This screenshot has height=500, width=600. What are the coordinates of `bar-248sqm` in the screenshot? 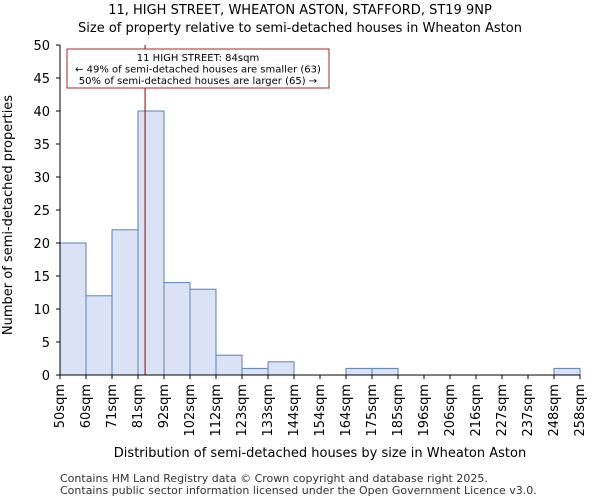 It's located at (567, 371).